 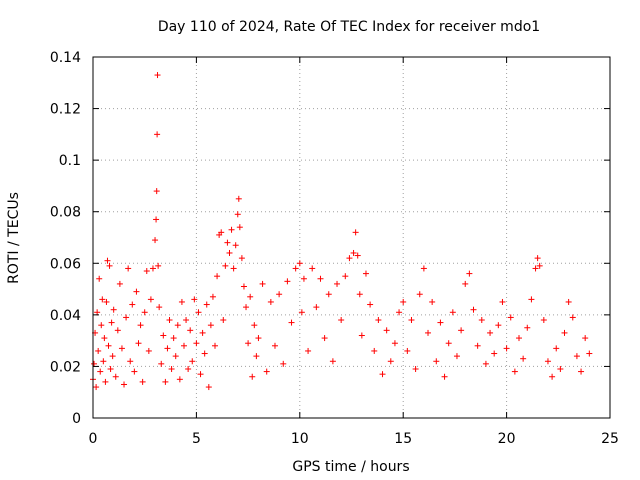 What do you see at coordinates (65, 213) in the screenshot?
I see `y-tick-label: 0.08` at bounding box center [65, 213].